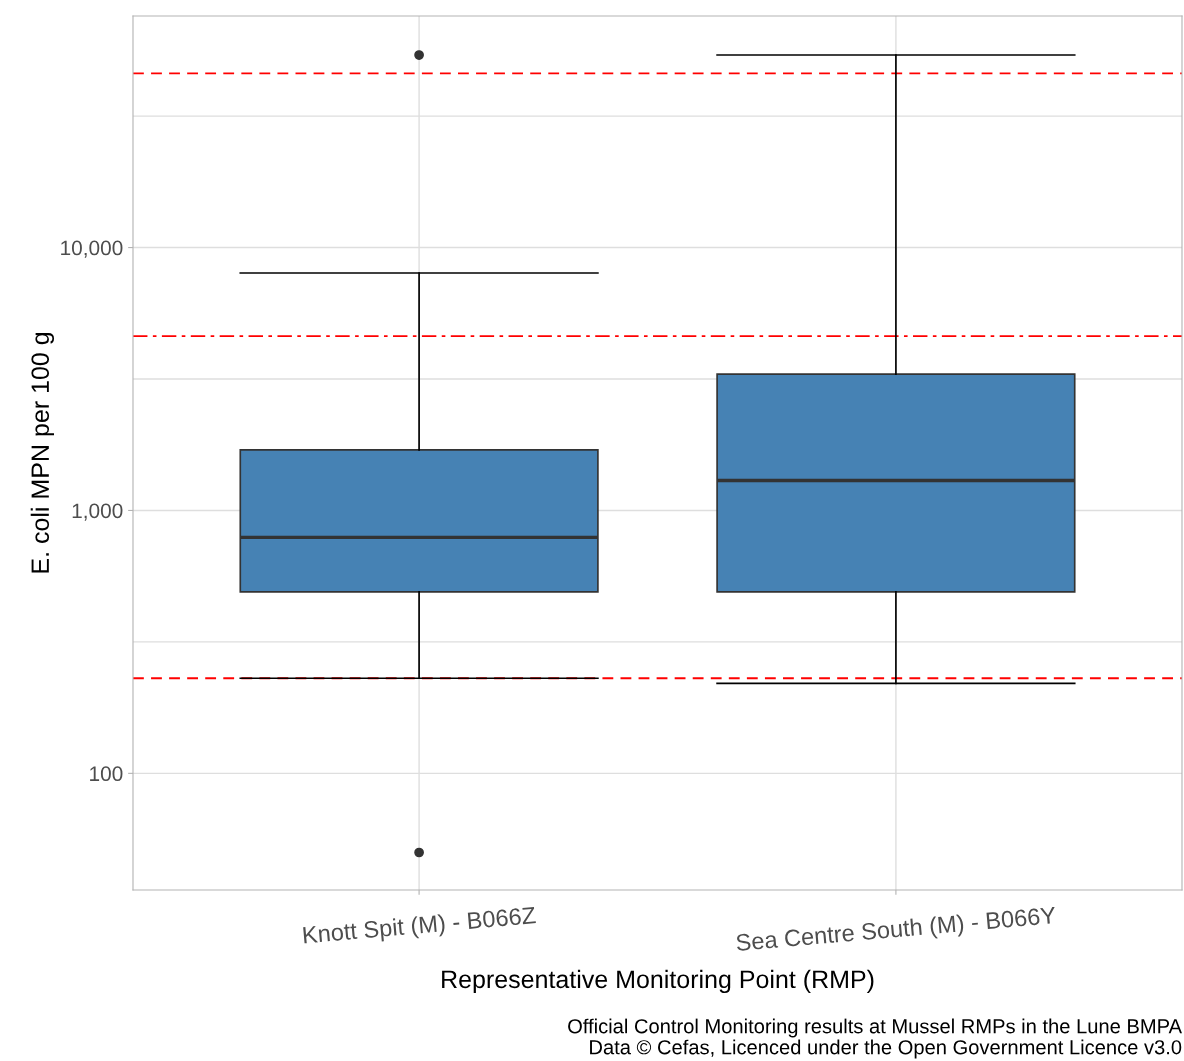 This screenshot has width=1184, height=1061. I want to click on x-tick-label: Sea Centre South (M) - B066Y, so click(896, 931).